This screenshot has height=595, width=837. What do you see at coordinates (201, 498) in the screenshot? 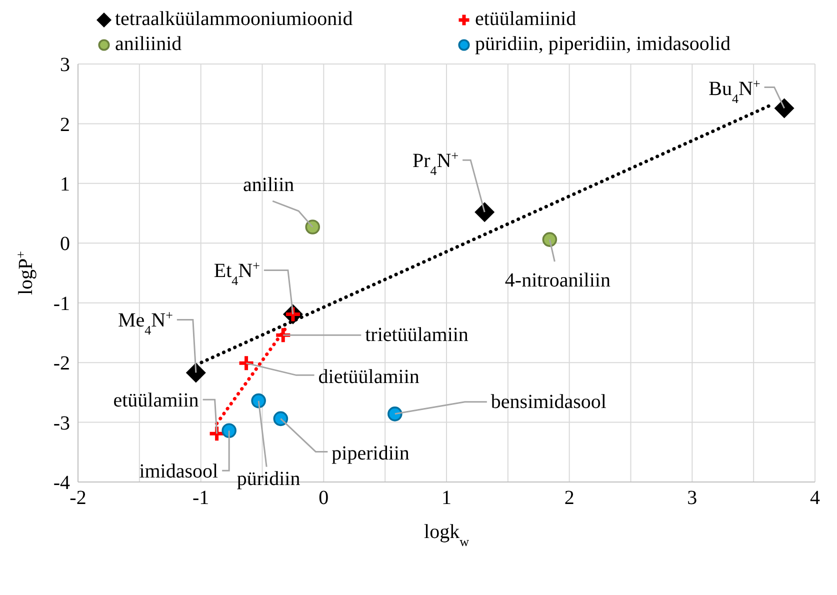
I see `x-tick-label: -1` at bounding box center [201, 498].